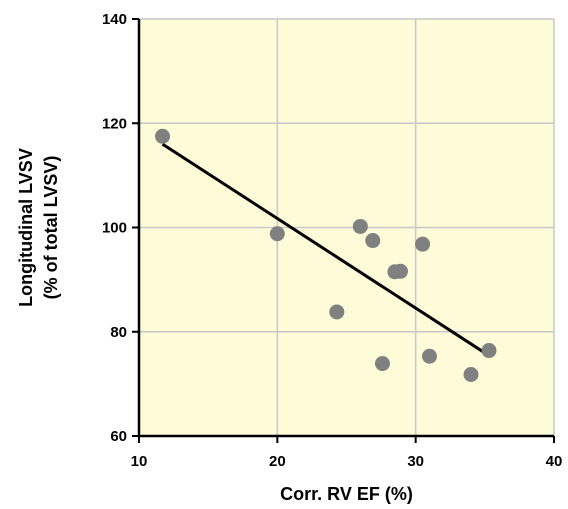  I want to click on x-tick-label: 10, so click(139, 461).